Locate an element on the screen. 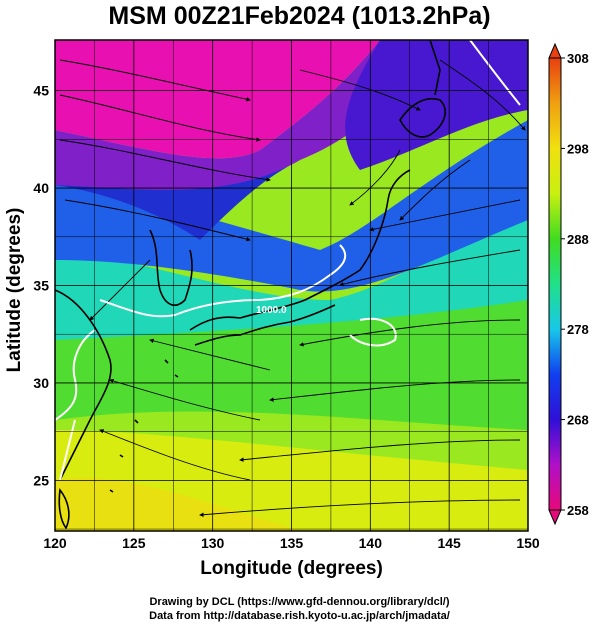 Image resolution: width=599 pixels, height=625 pixels. y-tick-label: 25 is located at coordinates (41, 480).